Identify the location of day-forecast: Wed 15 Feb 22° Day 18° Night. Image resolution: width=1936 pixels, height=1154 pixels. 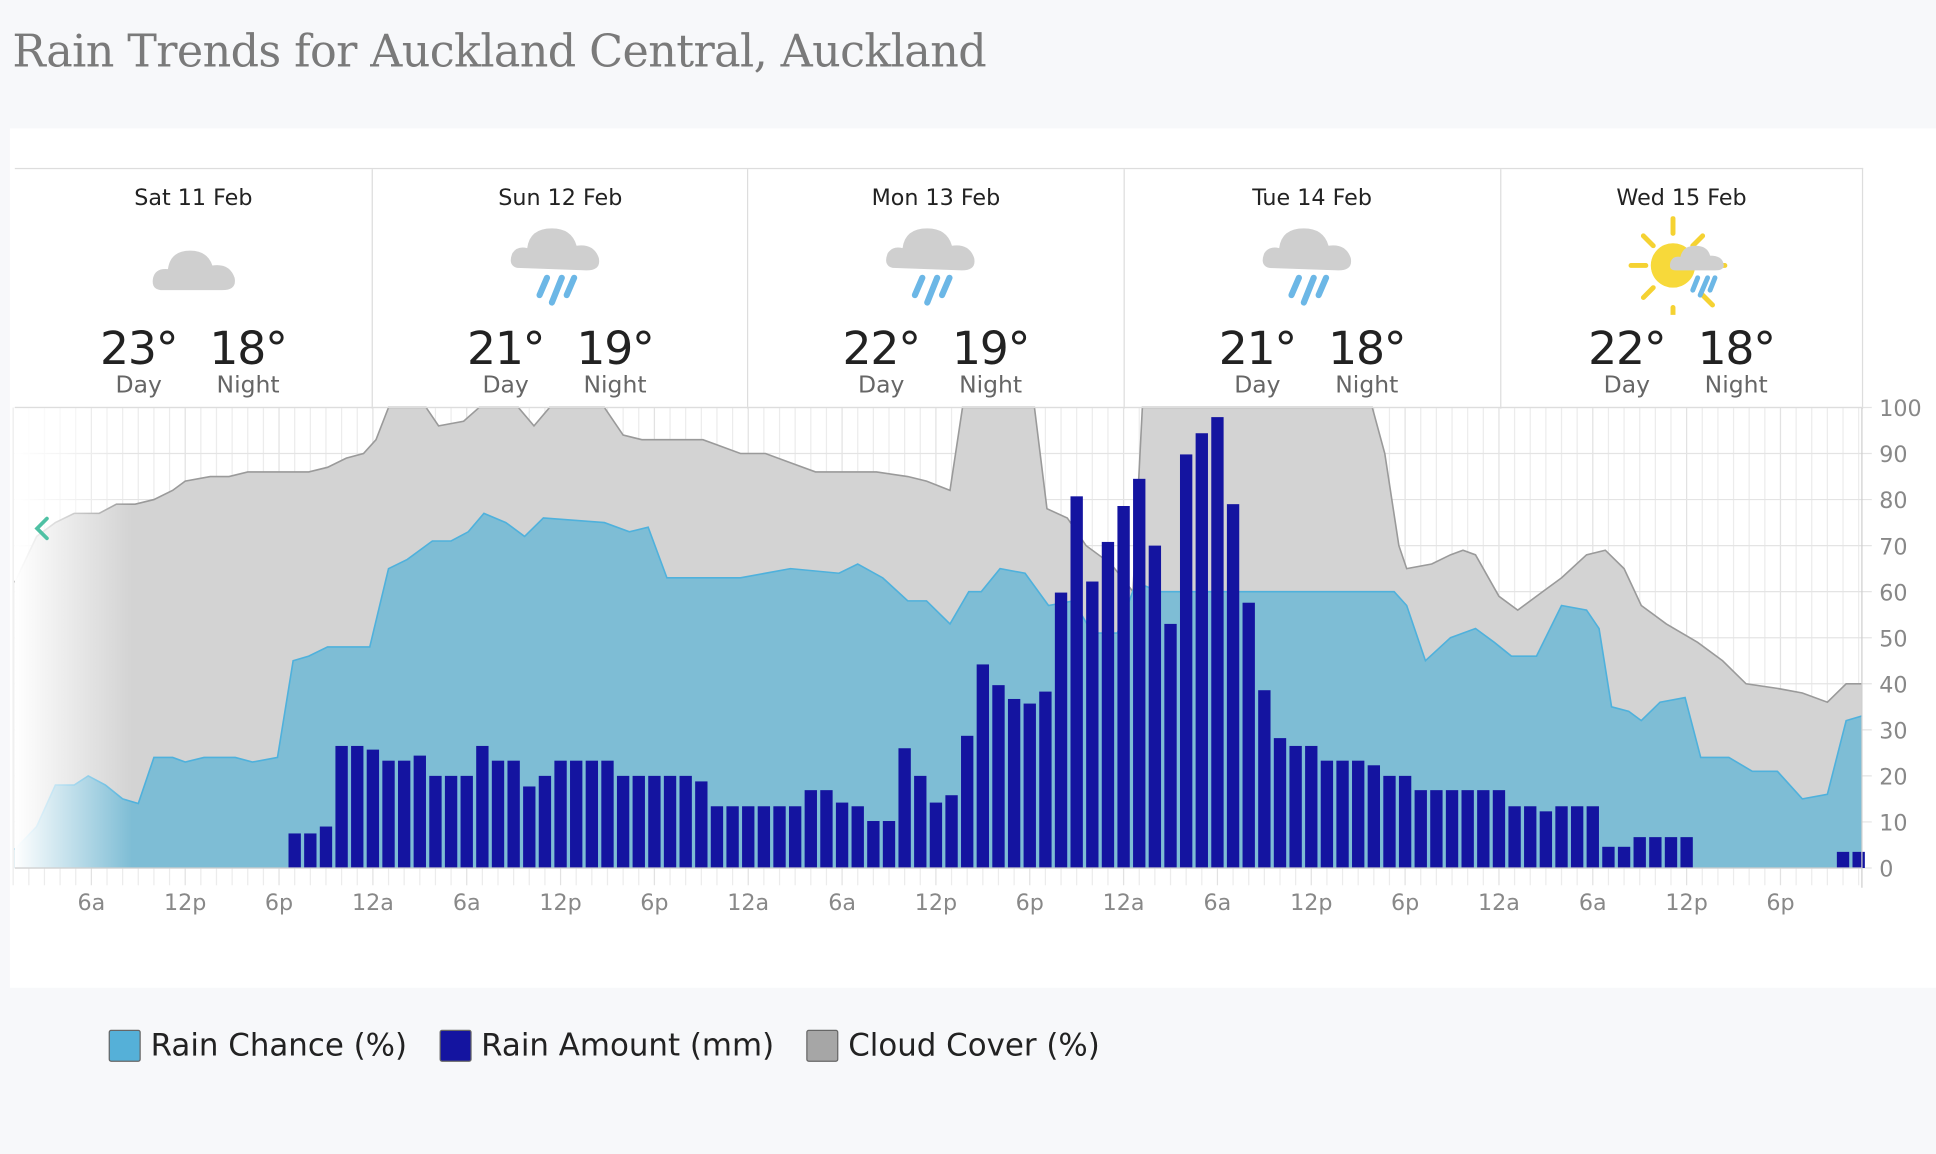
(1680, 289).